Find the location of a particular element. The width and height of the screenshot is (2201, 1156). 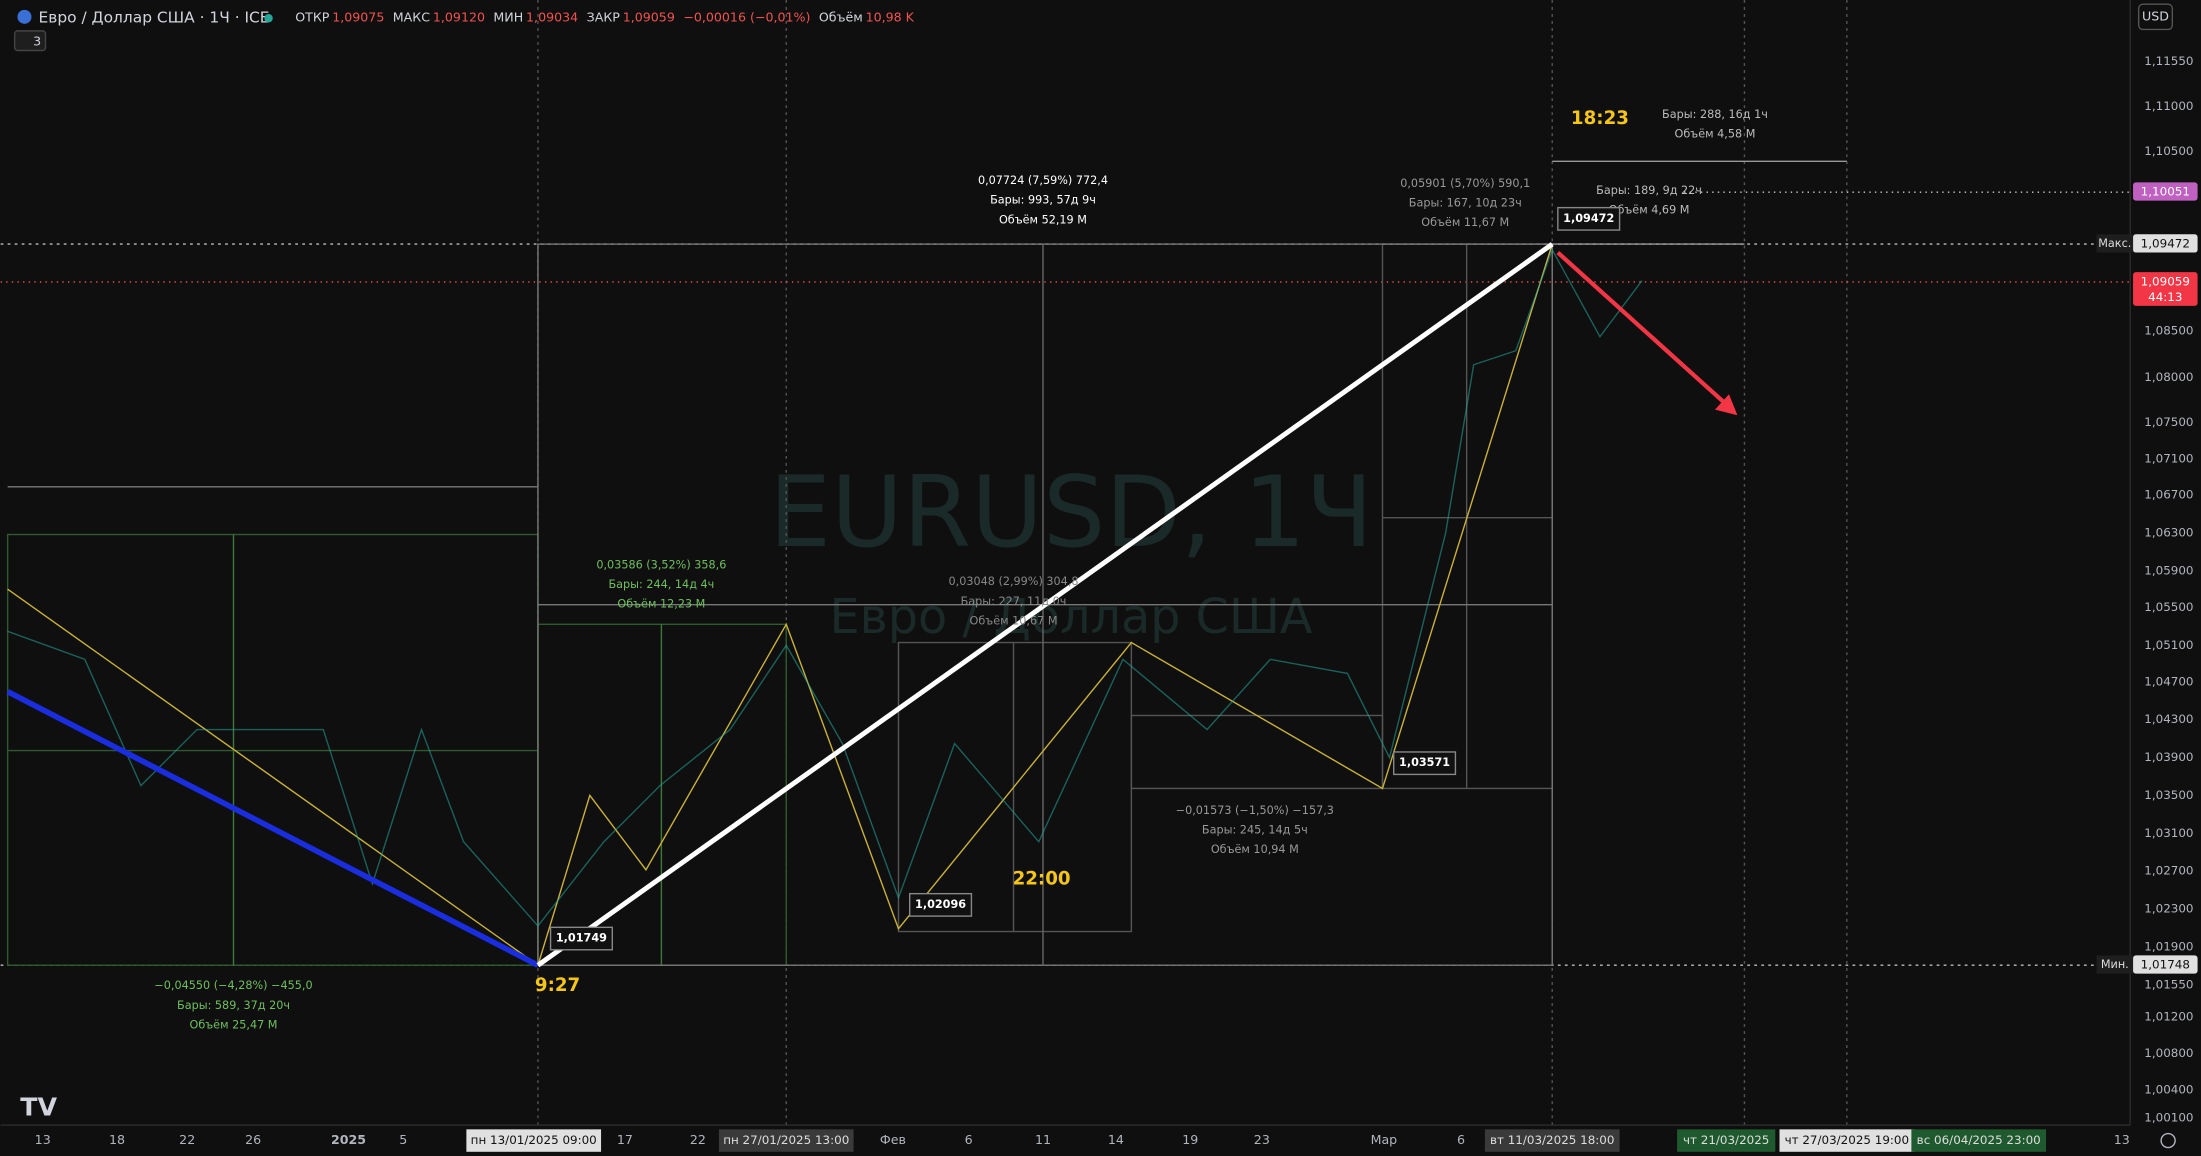

time-label: 9:27 is located at coordinates (557, 985).